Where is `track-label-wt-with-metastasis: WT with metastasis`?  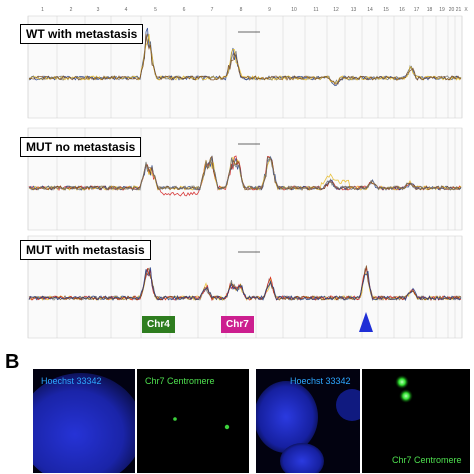 track-label-wt-with-metastasis: WT with metastasis is located at coordinates (82, 34).